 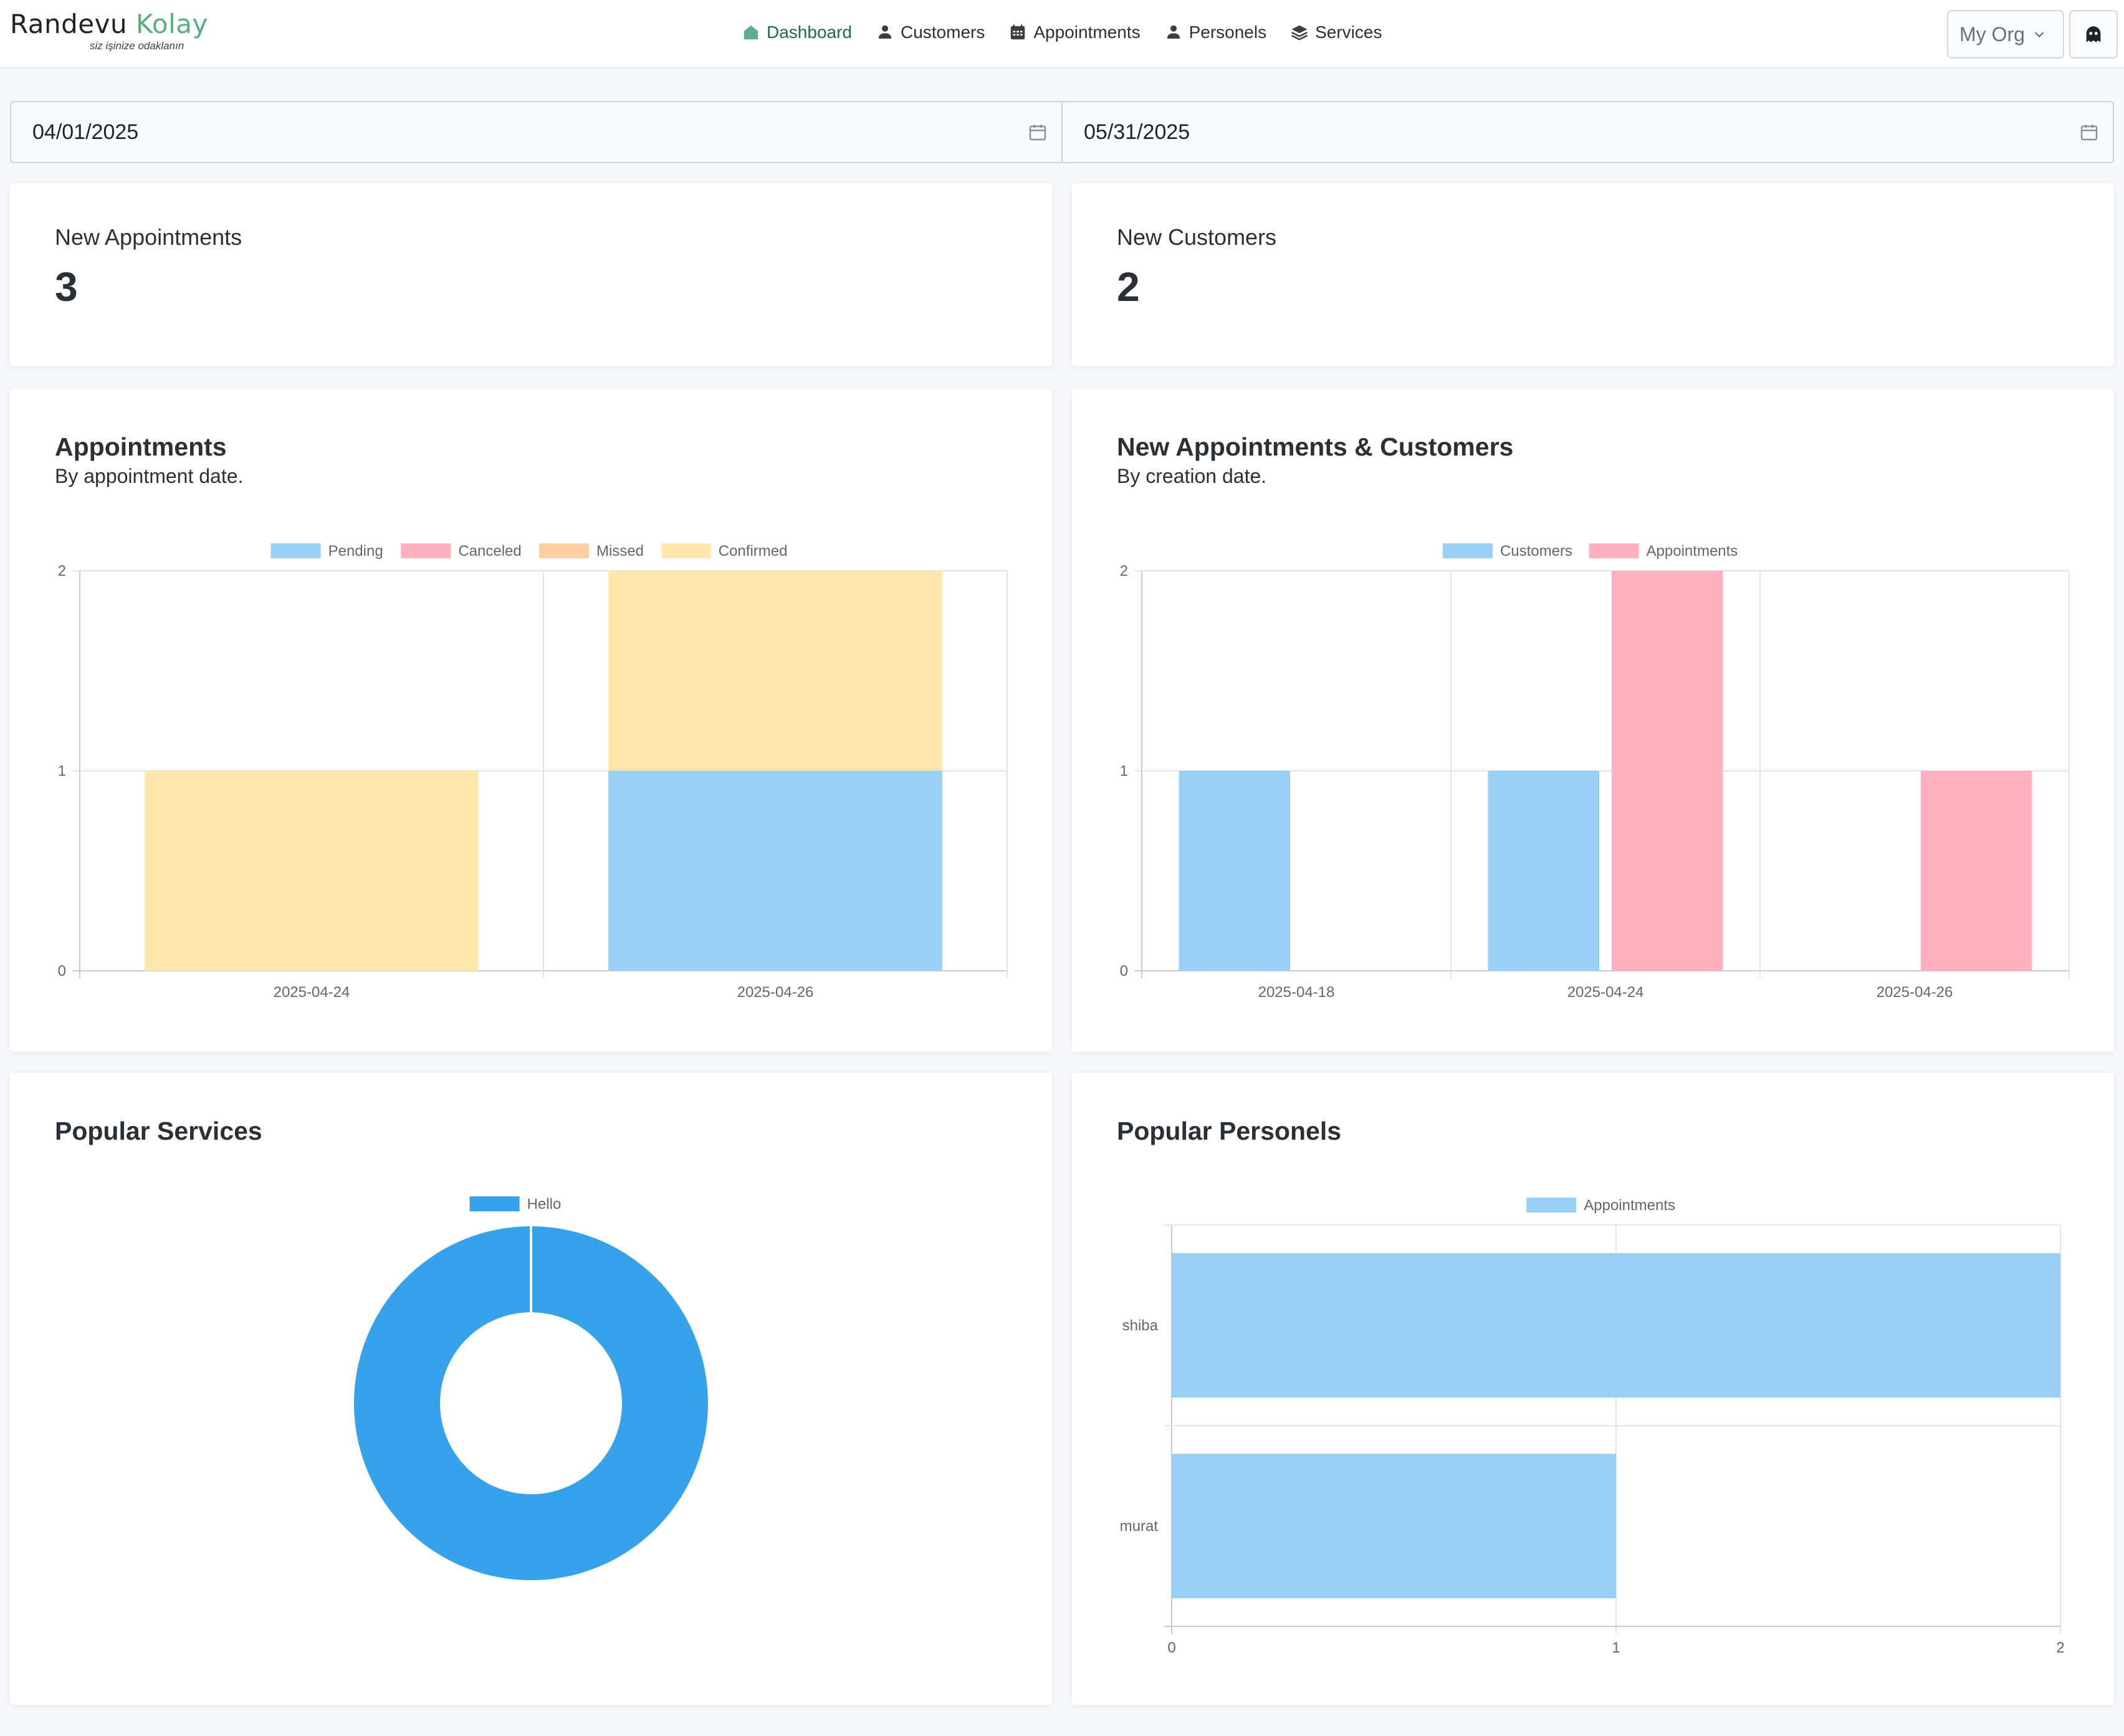 What do you see at coordinates (544, 1204) in the screenshot?
I see `legend-label: Hello` at bounding box center [544, 1204].